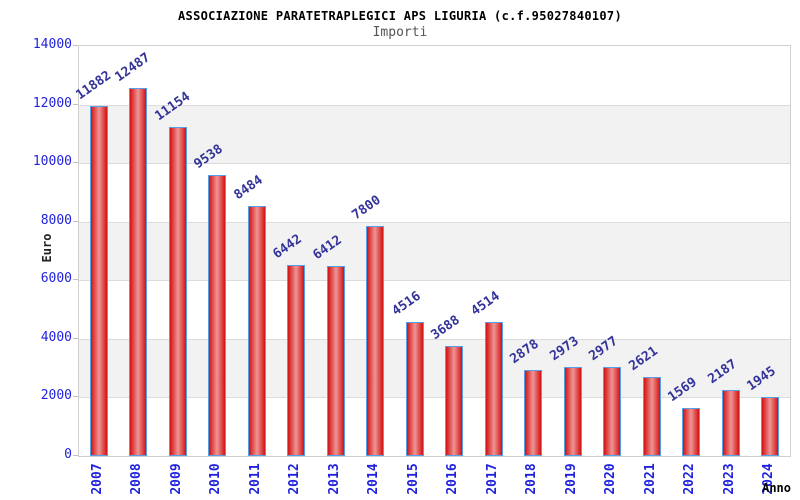 This screenshot has height=500, width=800. Describe the element at coordinates (47, 248) in the screenshot. I see `y-axis-title: Euro` at that location.